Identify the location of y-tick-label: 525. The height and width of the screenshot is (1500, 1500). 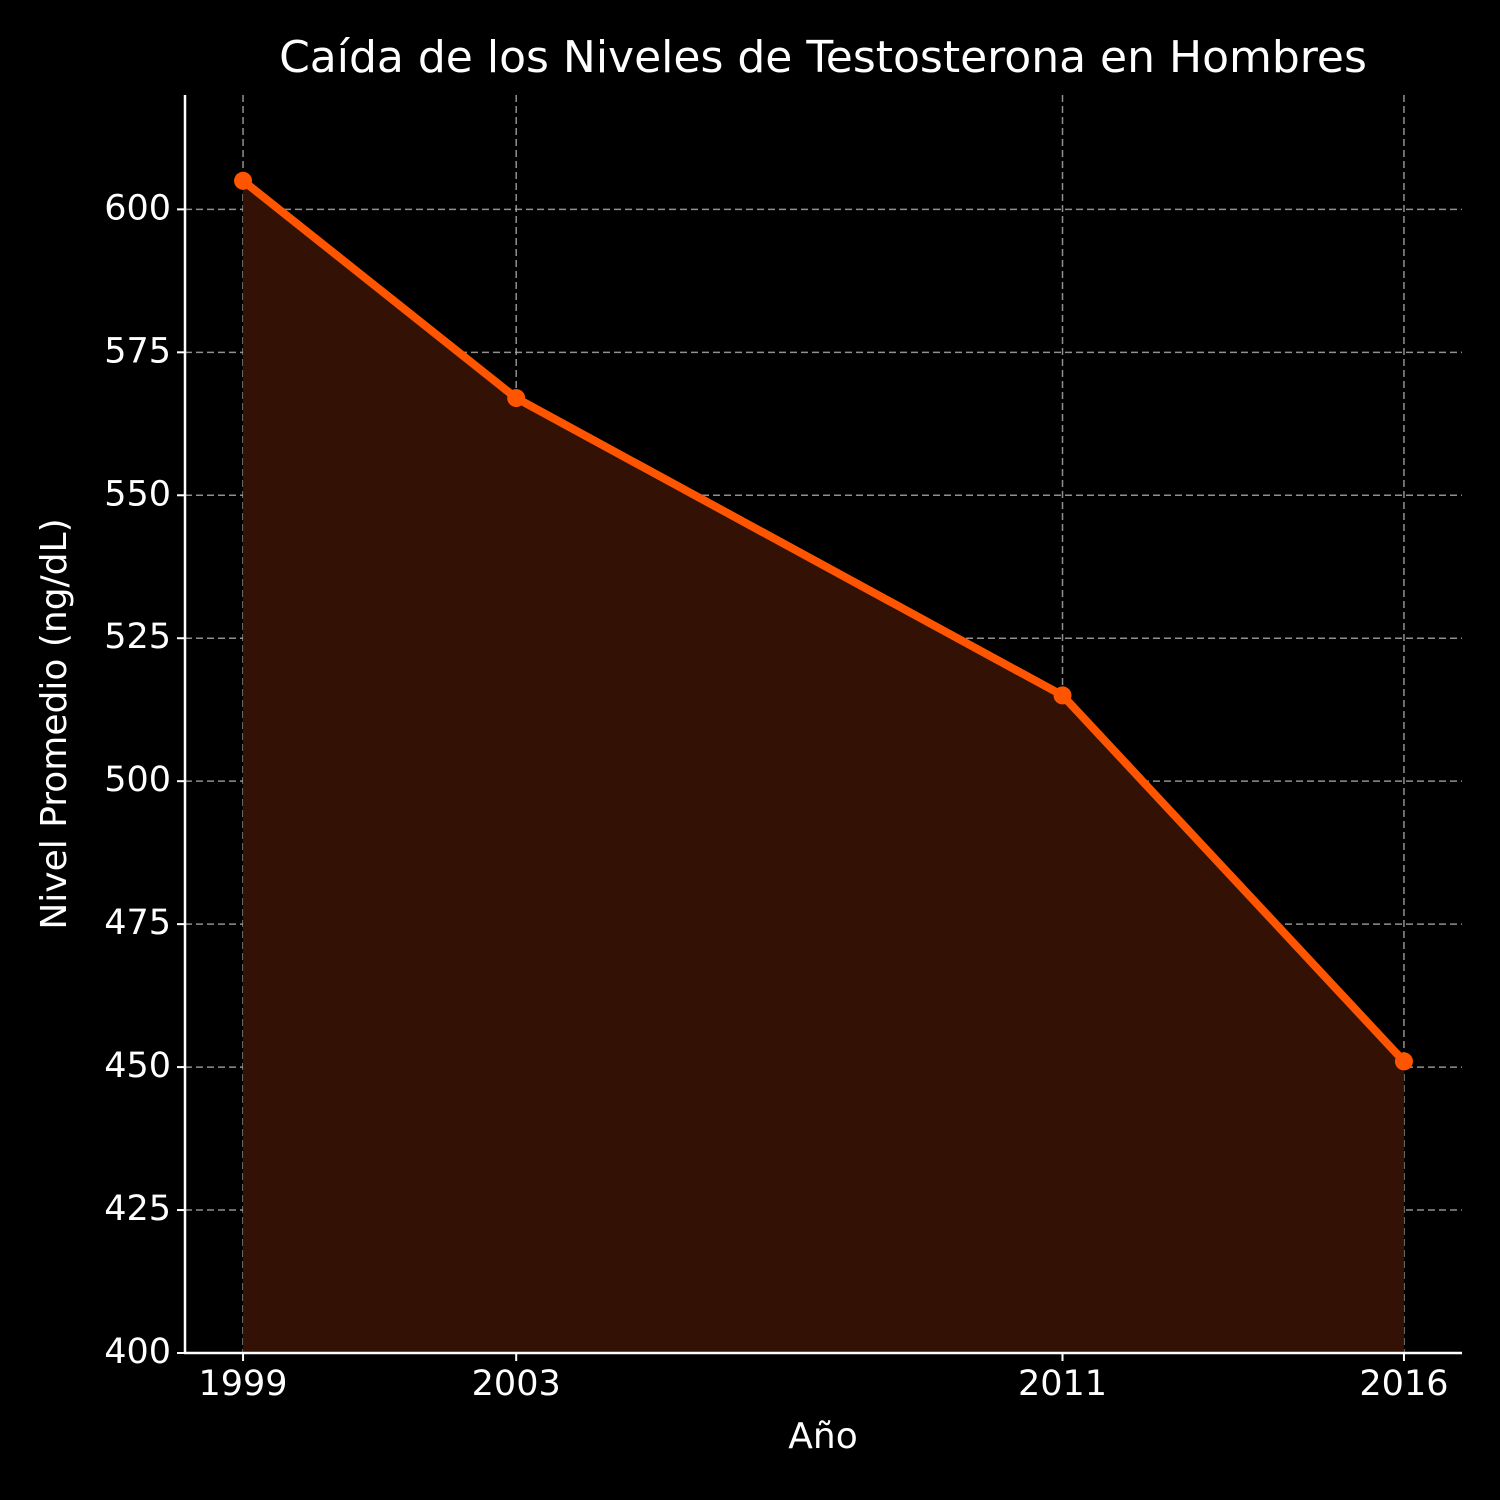
(137, 637).